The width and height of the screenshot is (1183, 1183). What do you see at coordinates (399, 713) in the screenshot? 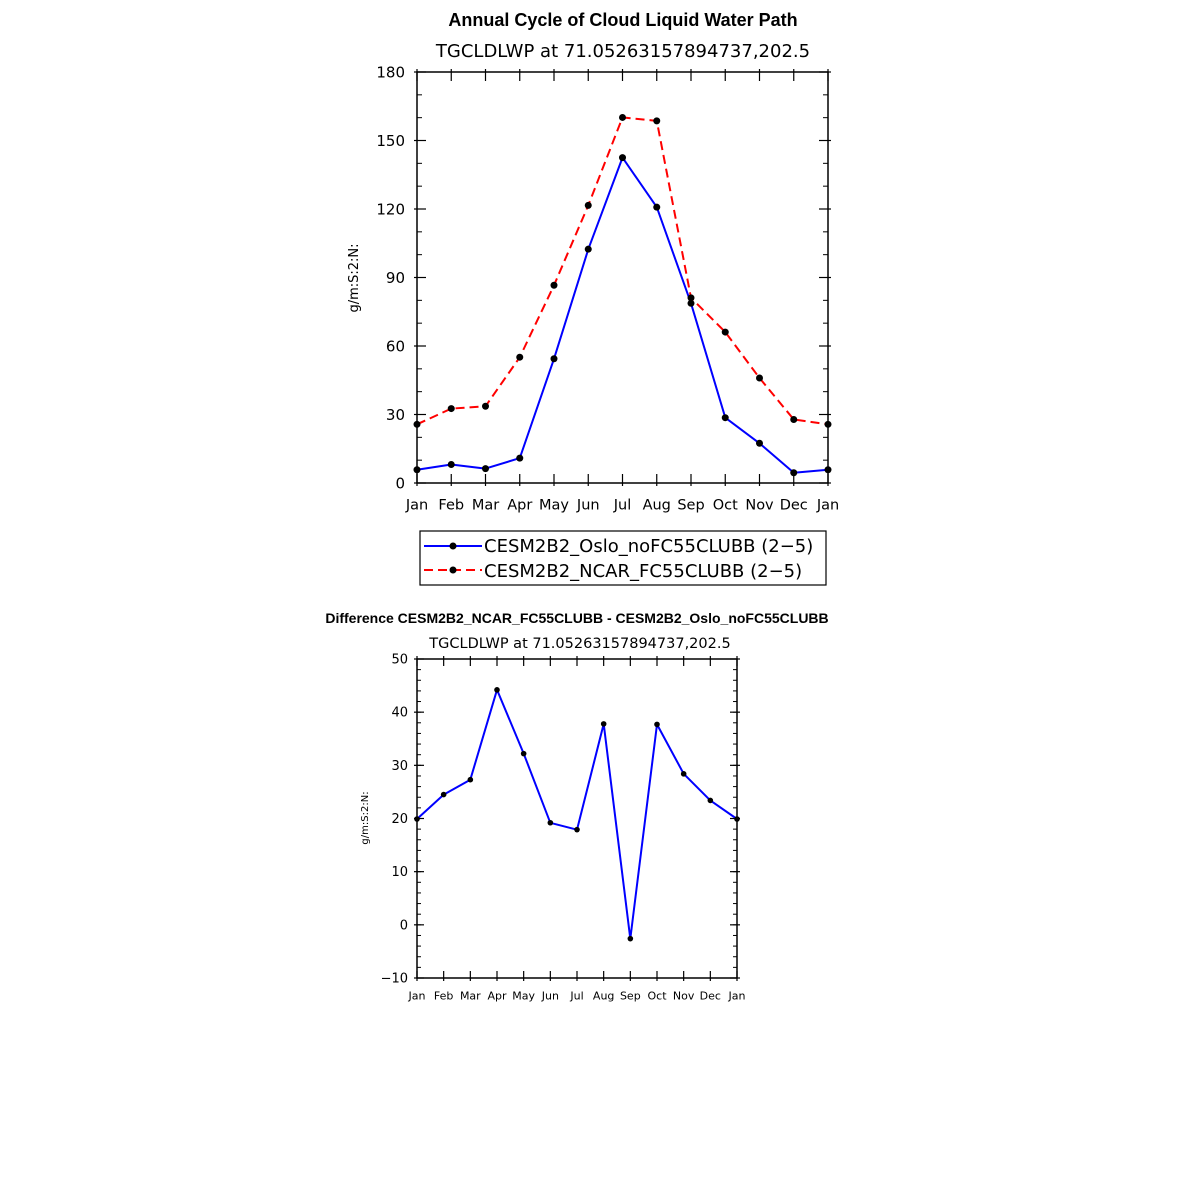
I see `y-tick-label: 40` at bounding box center [399, 713].